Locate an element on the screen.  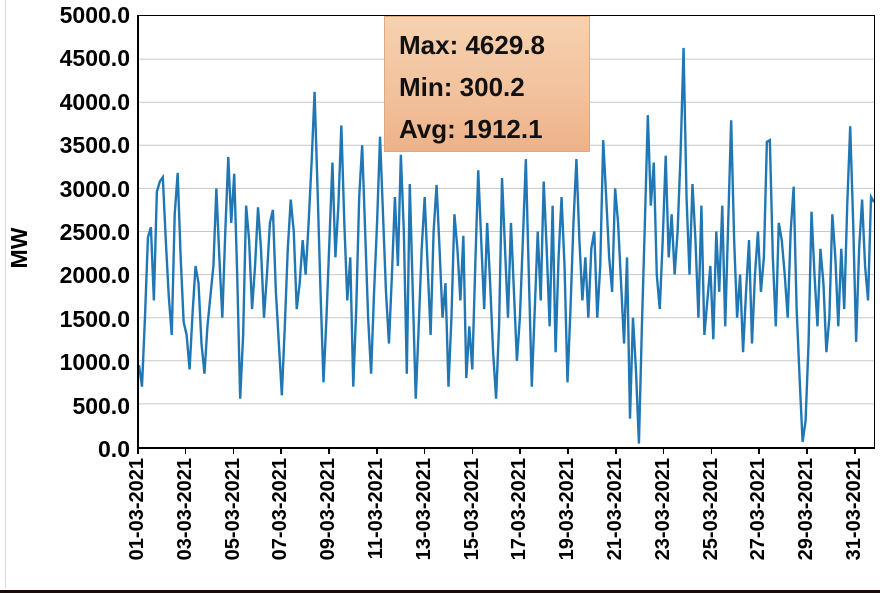
y-tick-label: 3000.0 is located at coordinates (94, 188).